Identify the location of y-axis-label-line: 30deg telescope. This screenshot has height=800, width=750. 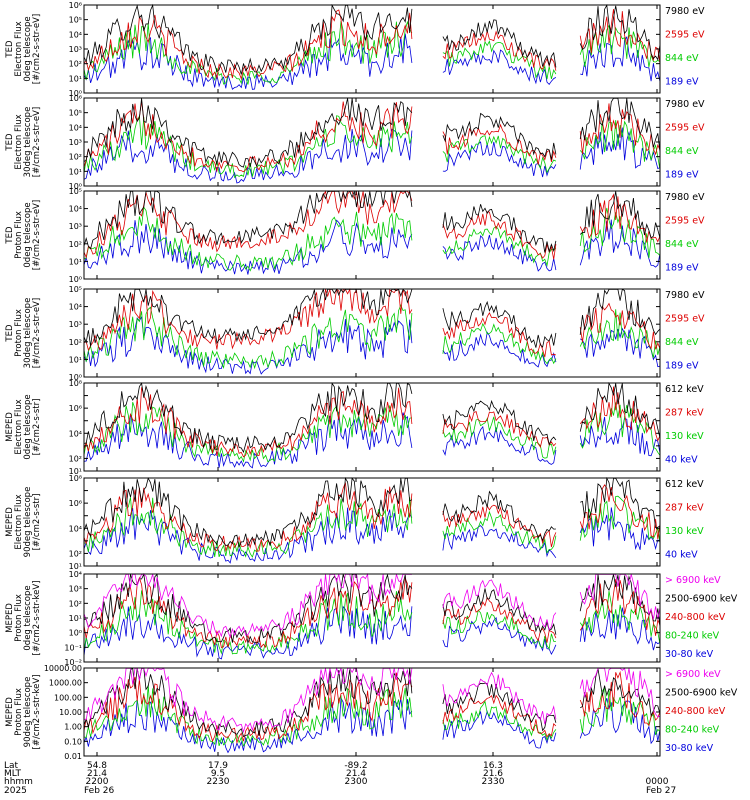
(28, 333).